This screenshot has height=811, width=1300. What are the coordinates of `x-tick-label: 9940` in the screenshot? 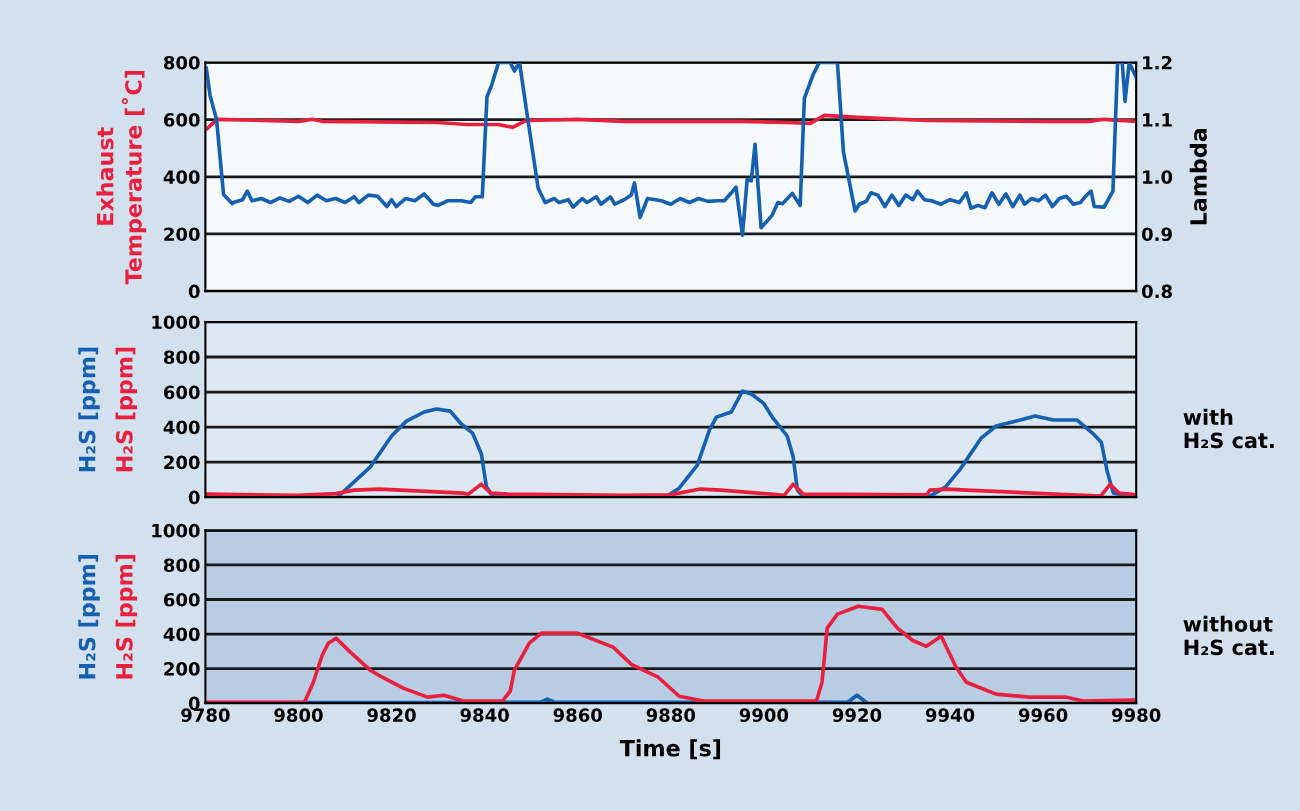 It's located at (950, 715).